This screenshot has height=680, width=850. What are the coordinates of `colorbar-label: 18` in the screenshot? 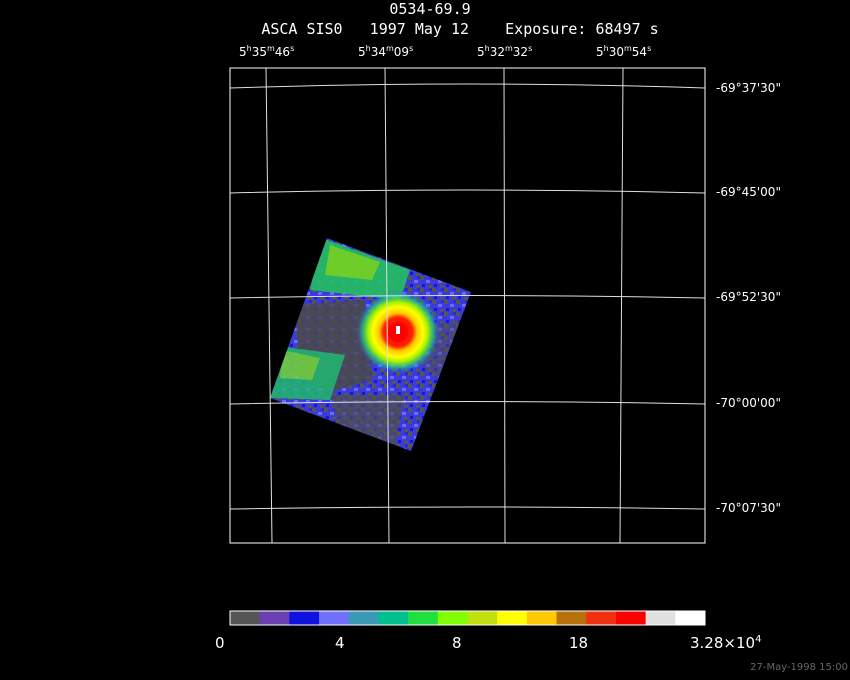 It's located at (579, 643).